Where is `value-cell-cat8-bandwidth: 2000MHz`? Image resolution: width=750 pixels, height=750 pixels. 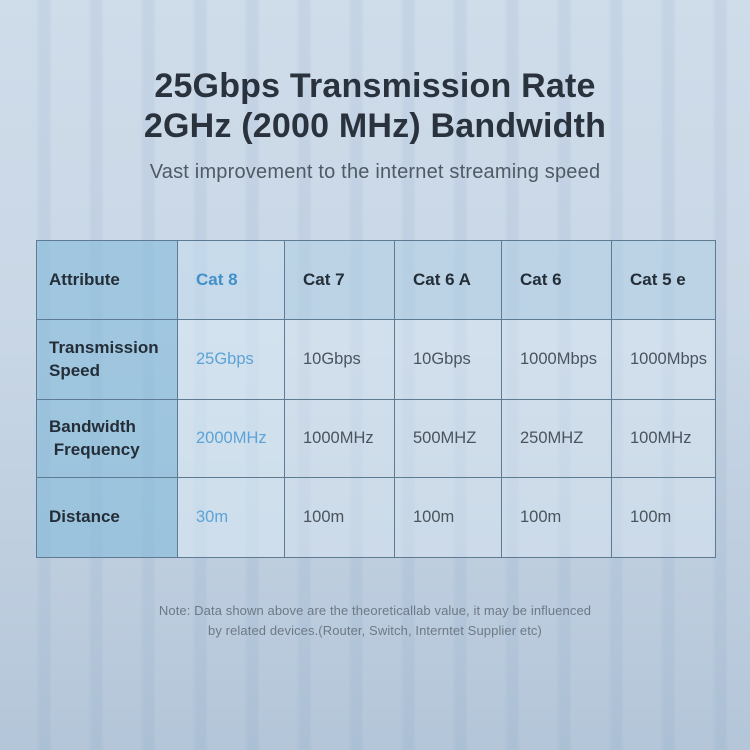
value-cell-cat8-bandwidth: 2000MHz is located at coordinates (231, 439).